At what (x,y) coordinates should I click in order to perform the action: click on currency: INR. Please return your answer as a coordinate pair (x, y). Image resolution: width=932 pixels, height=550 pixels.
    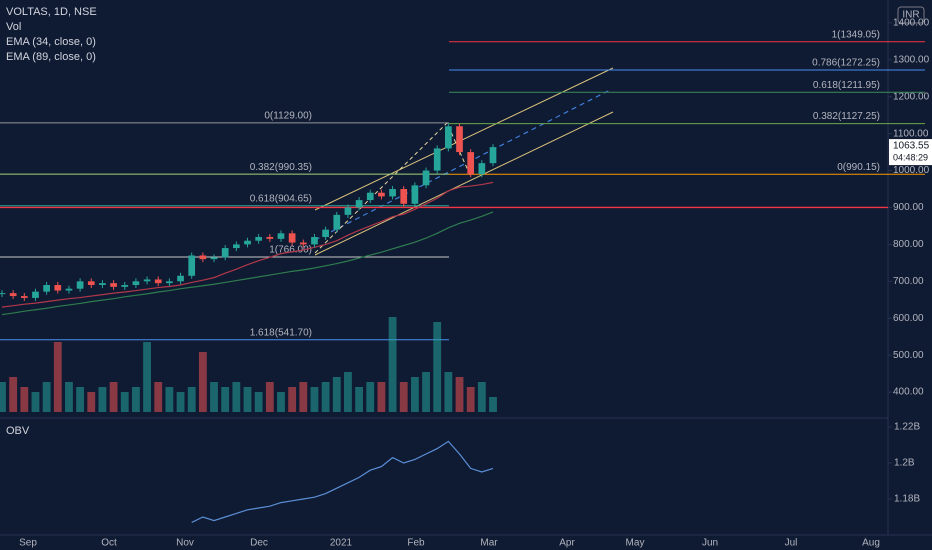
    Looking at the image, I should click on (910, 15).